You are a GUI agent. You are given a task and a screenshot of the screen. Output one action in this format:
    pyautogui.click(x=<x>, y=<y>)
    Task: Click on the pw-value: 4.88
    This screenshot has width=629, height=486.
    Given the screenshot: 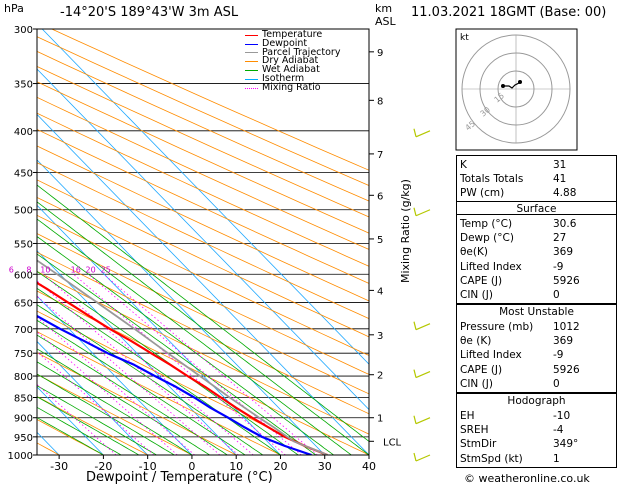 What is the action you would take?
    pyautogui.click(x=565, y=193)
    